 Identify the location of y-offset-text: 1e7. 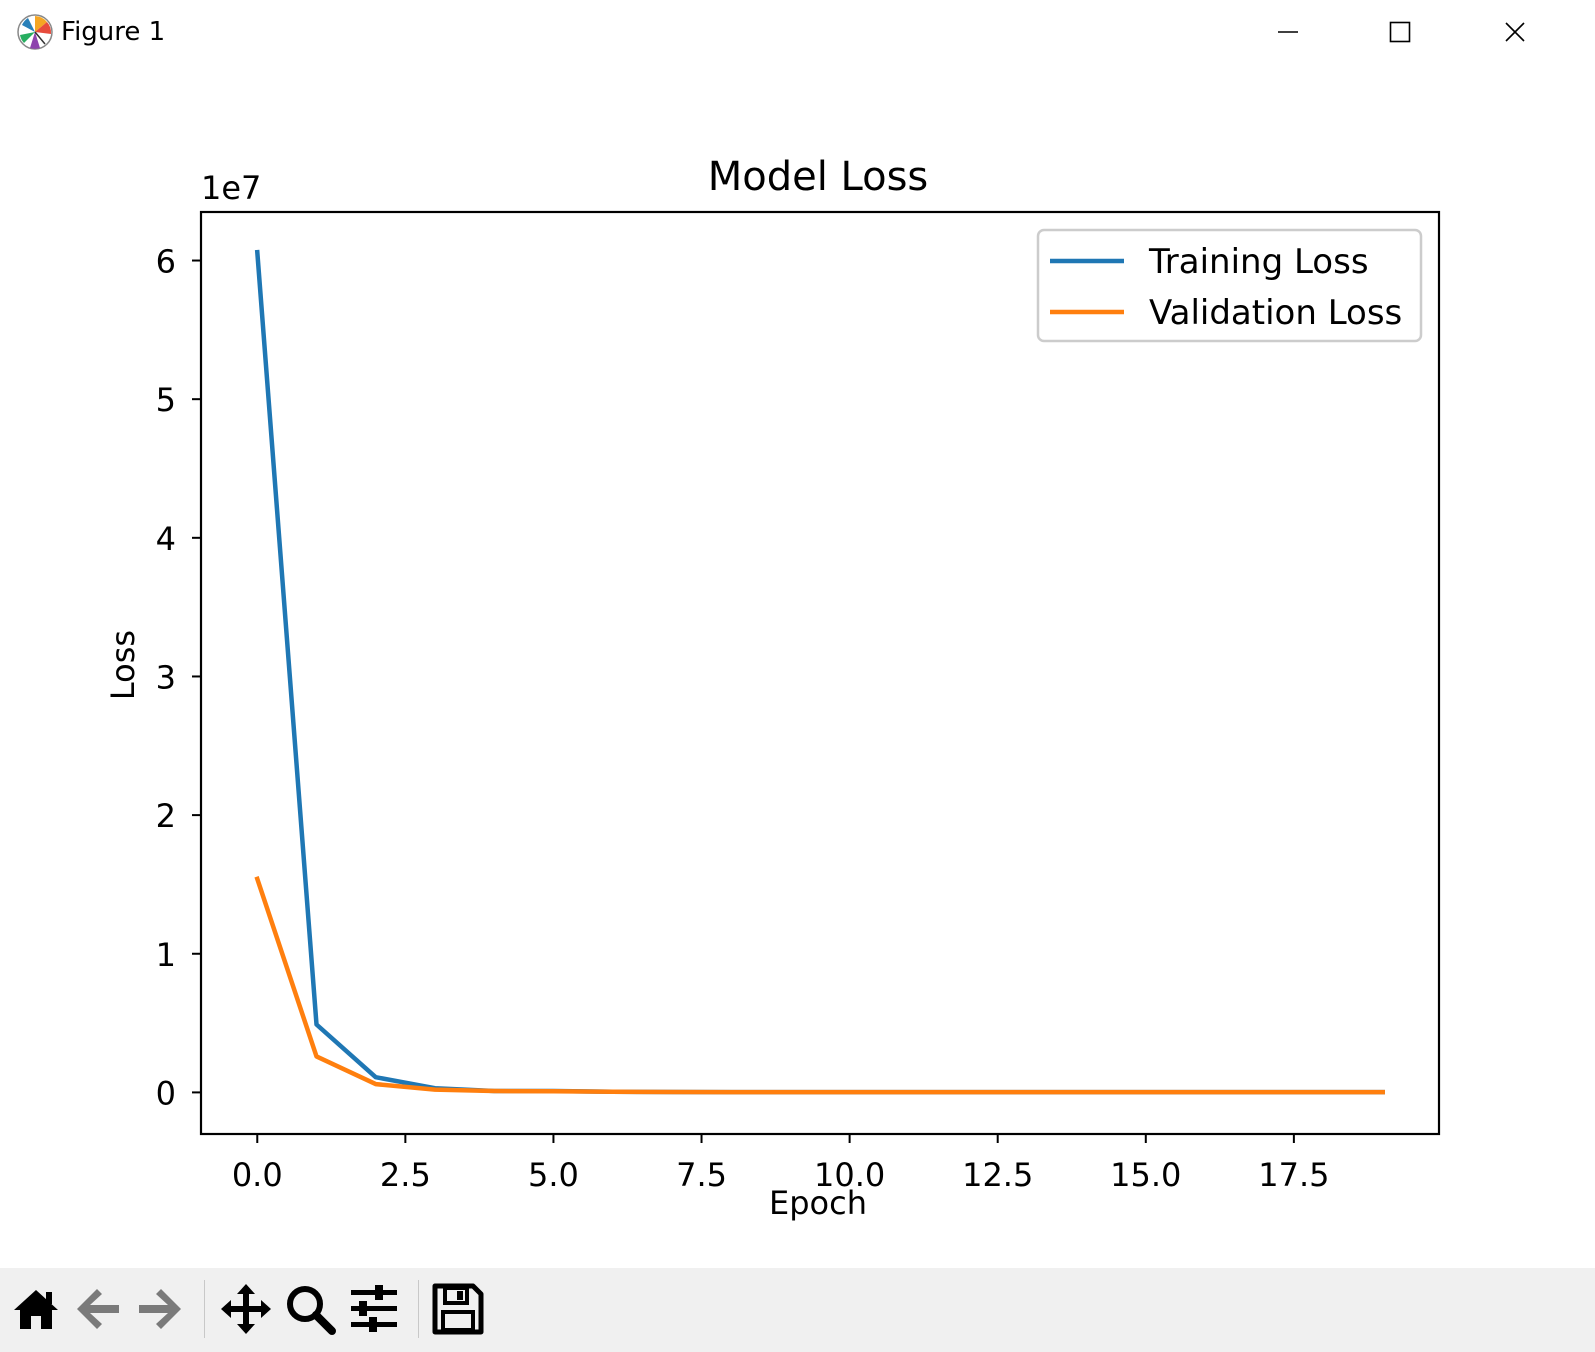
(231, 188).